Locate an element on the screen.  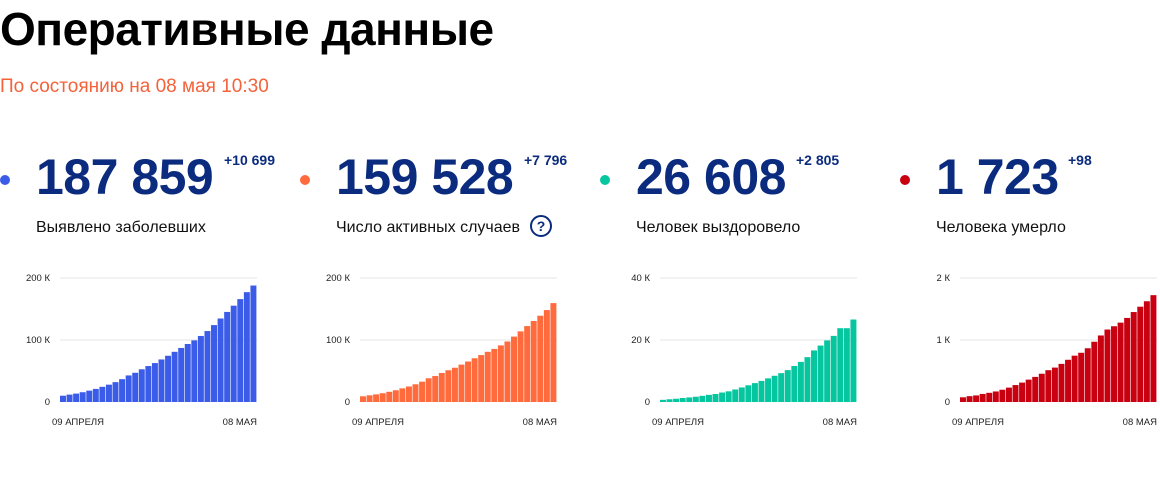
chart-deaths: 0 1 К 2 К 09 АПРЕЛЯ 08 МАЯ is located at coordinates (1047, 350).